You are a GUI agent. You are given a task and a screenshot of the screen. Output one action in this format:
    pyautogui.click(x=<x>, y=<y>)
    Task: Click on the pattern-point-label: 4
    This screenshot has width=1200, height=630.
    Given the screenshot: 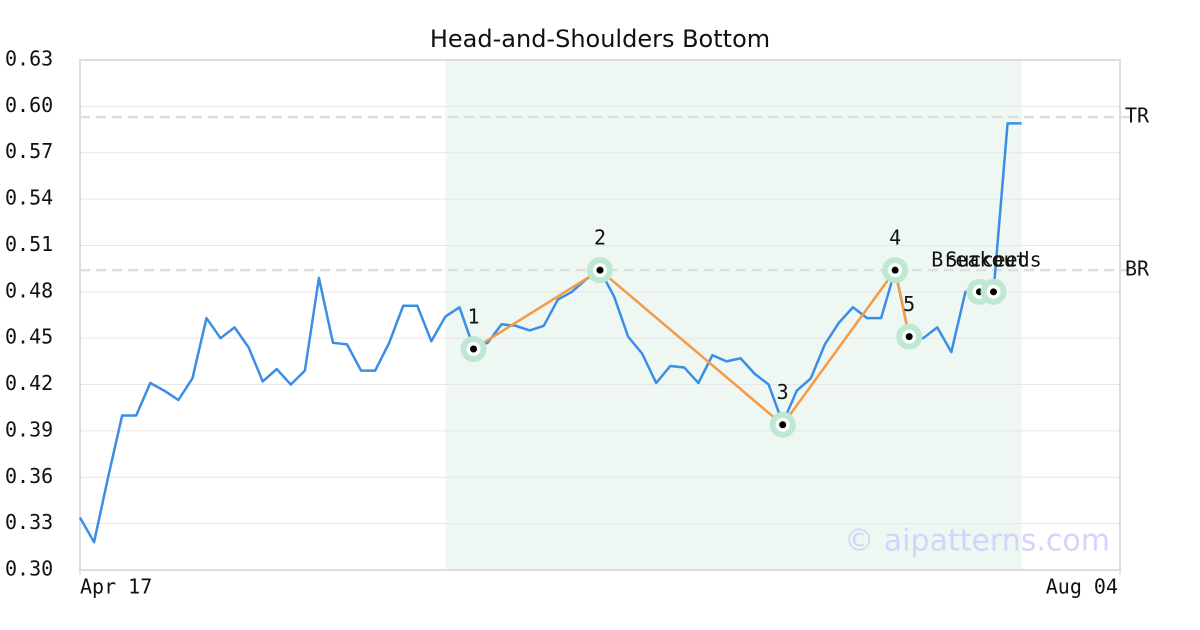 What is the action you would take?
    pyautogui.click(x=895, y=238)
    